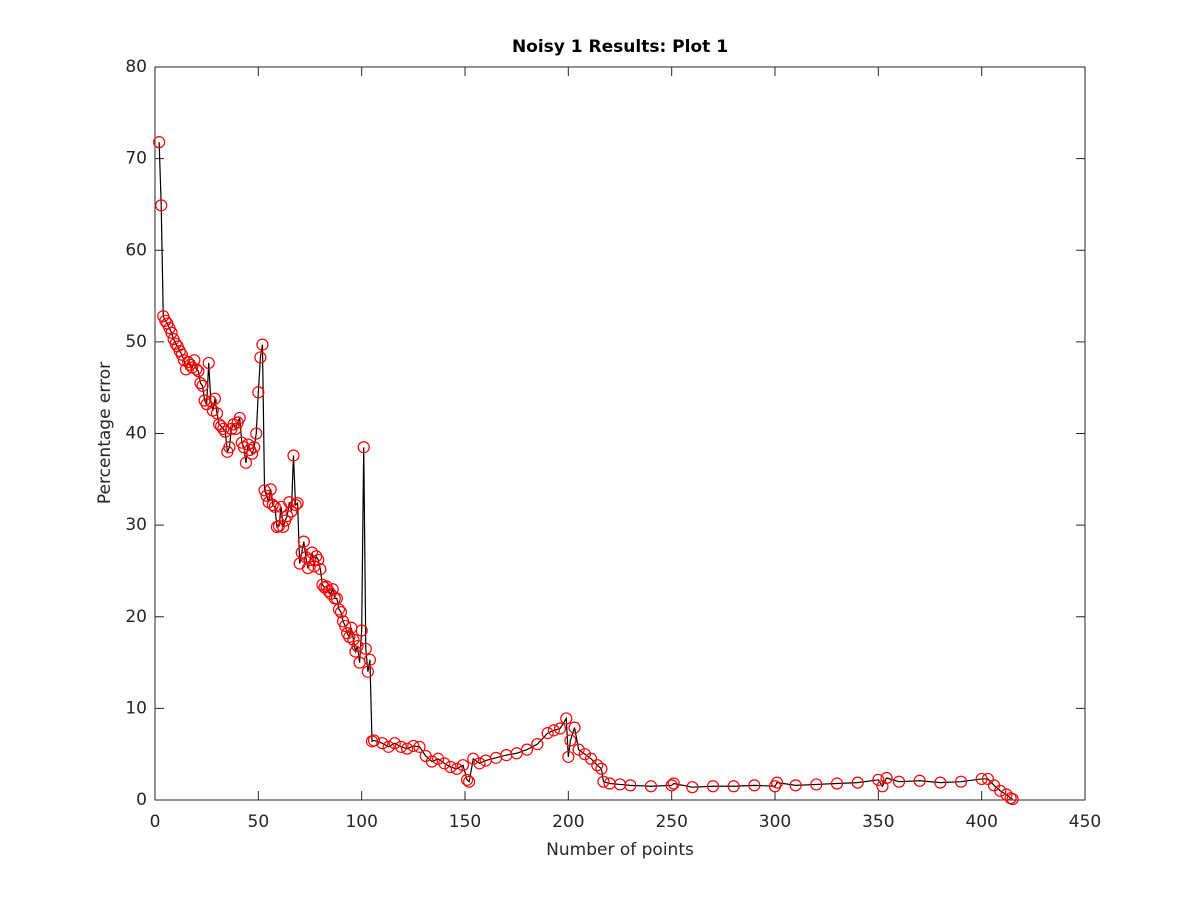 This screenshot has width=1200, height=900. Describe the element at coordinates (568, 822) in the screenshot. I see `x-tick-label: 200` at that location.